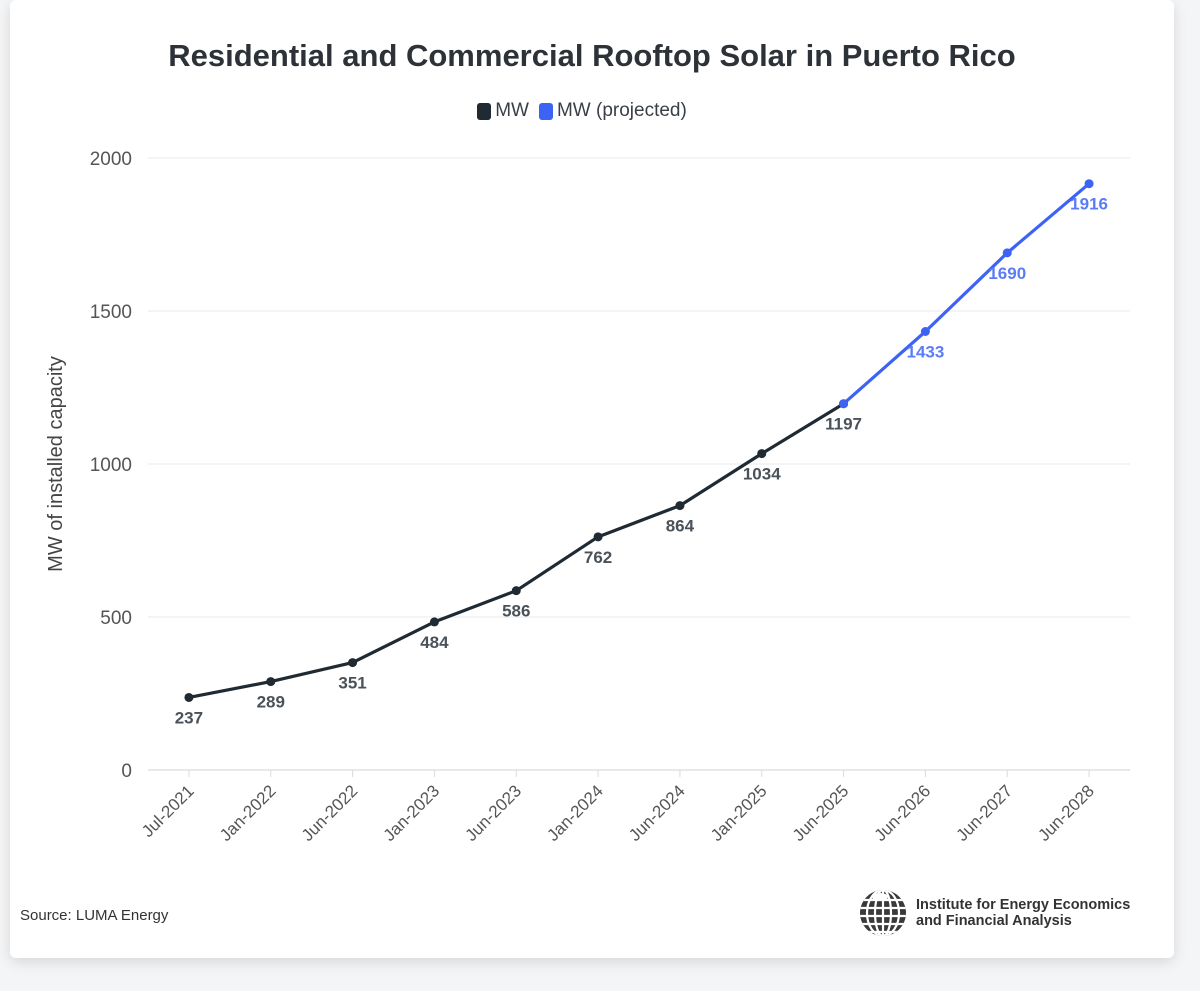  I want to click on y-tick-label: 500, so click(116, 618).